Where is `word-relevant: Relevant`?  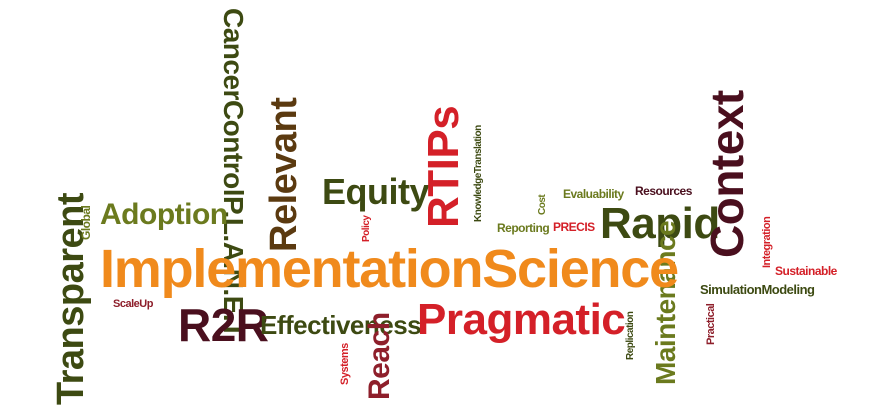 word-relevant: Relevant is located at coordinates (284, 174).